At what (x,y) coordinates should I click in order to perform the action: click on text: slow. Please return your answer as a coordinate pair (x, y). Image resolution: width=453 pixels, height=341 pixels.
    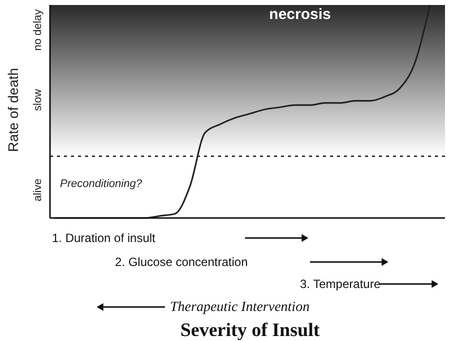
    Looking at the image, I should click on (38, 100).